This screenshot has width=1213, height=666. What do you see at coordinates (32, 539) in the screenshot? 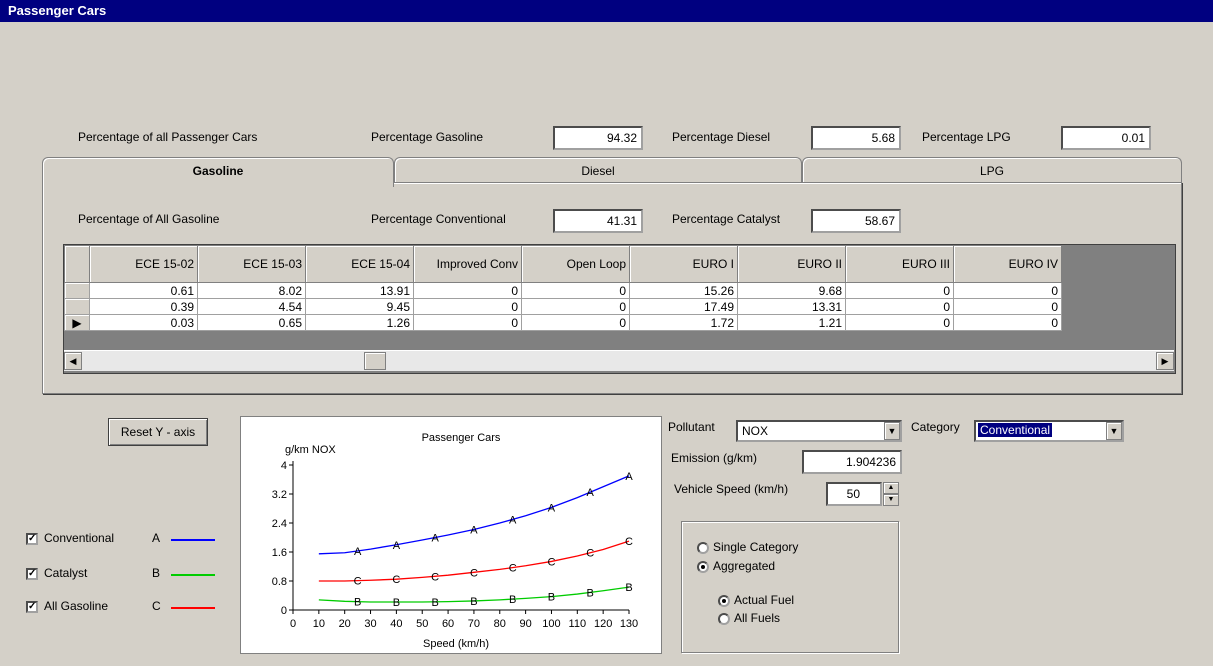
I see `checkbox-conventional: ✓` at bounding box center [32, 539].